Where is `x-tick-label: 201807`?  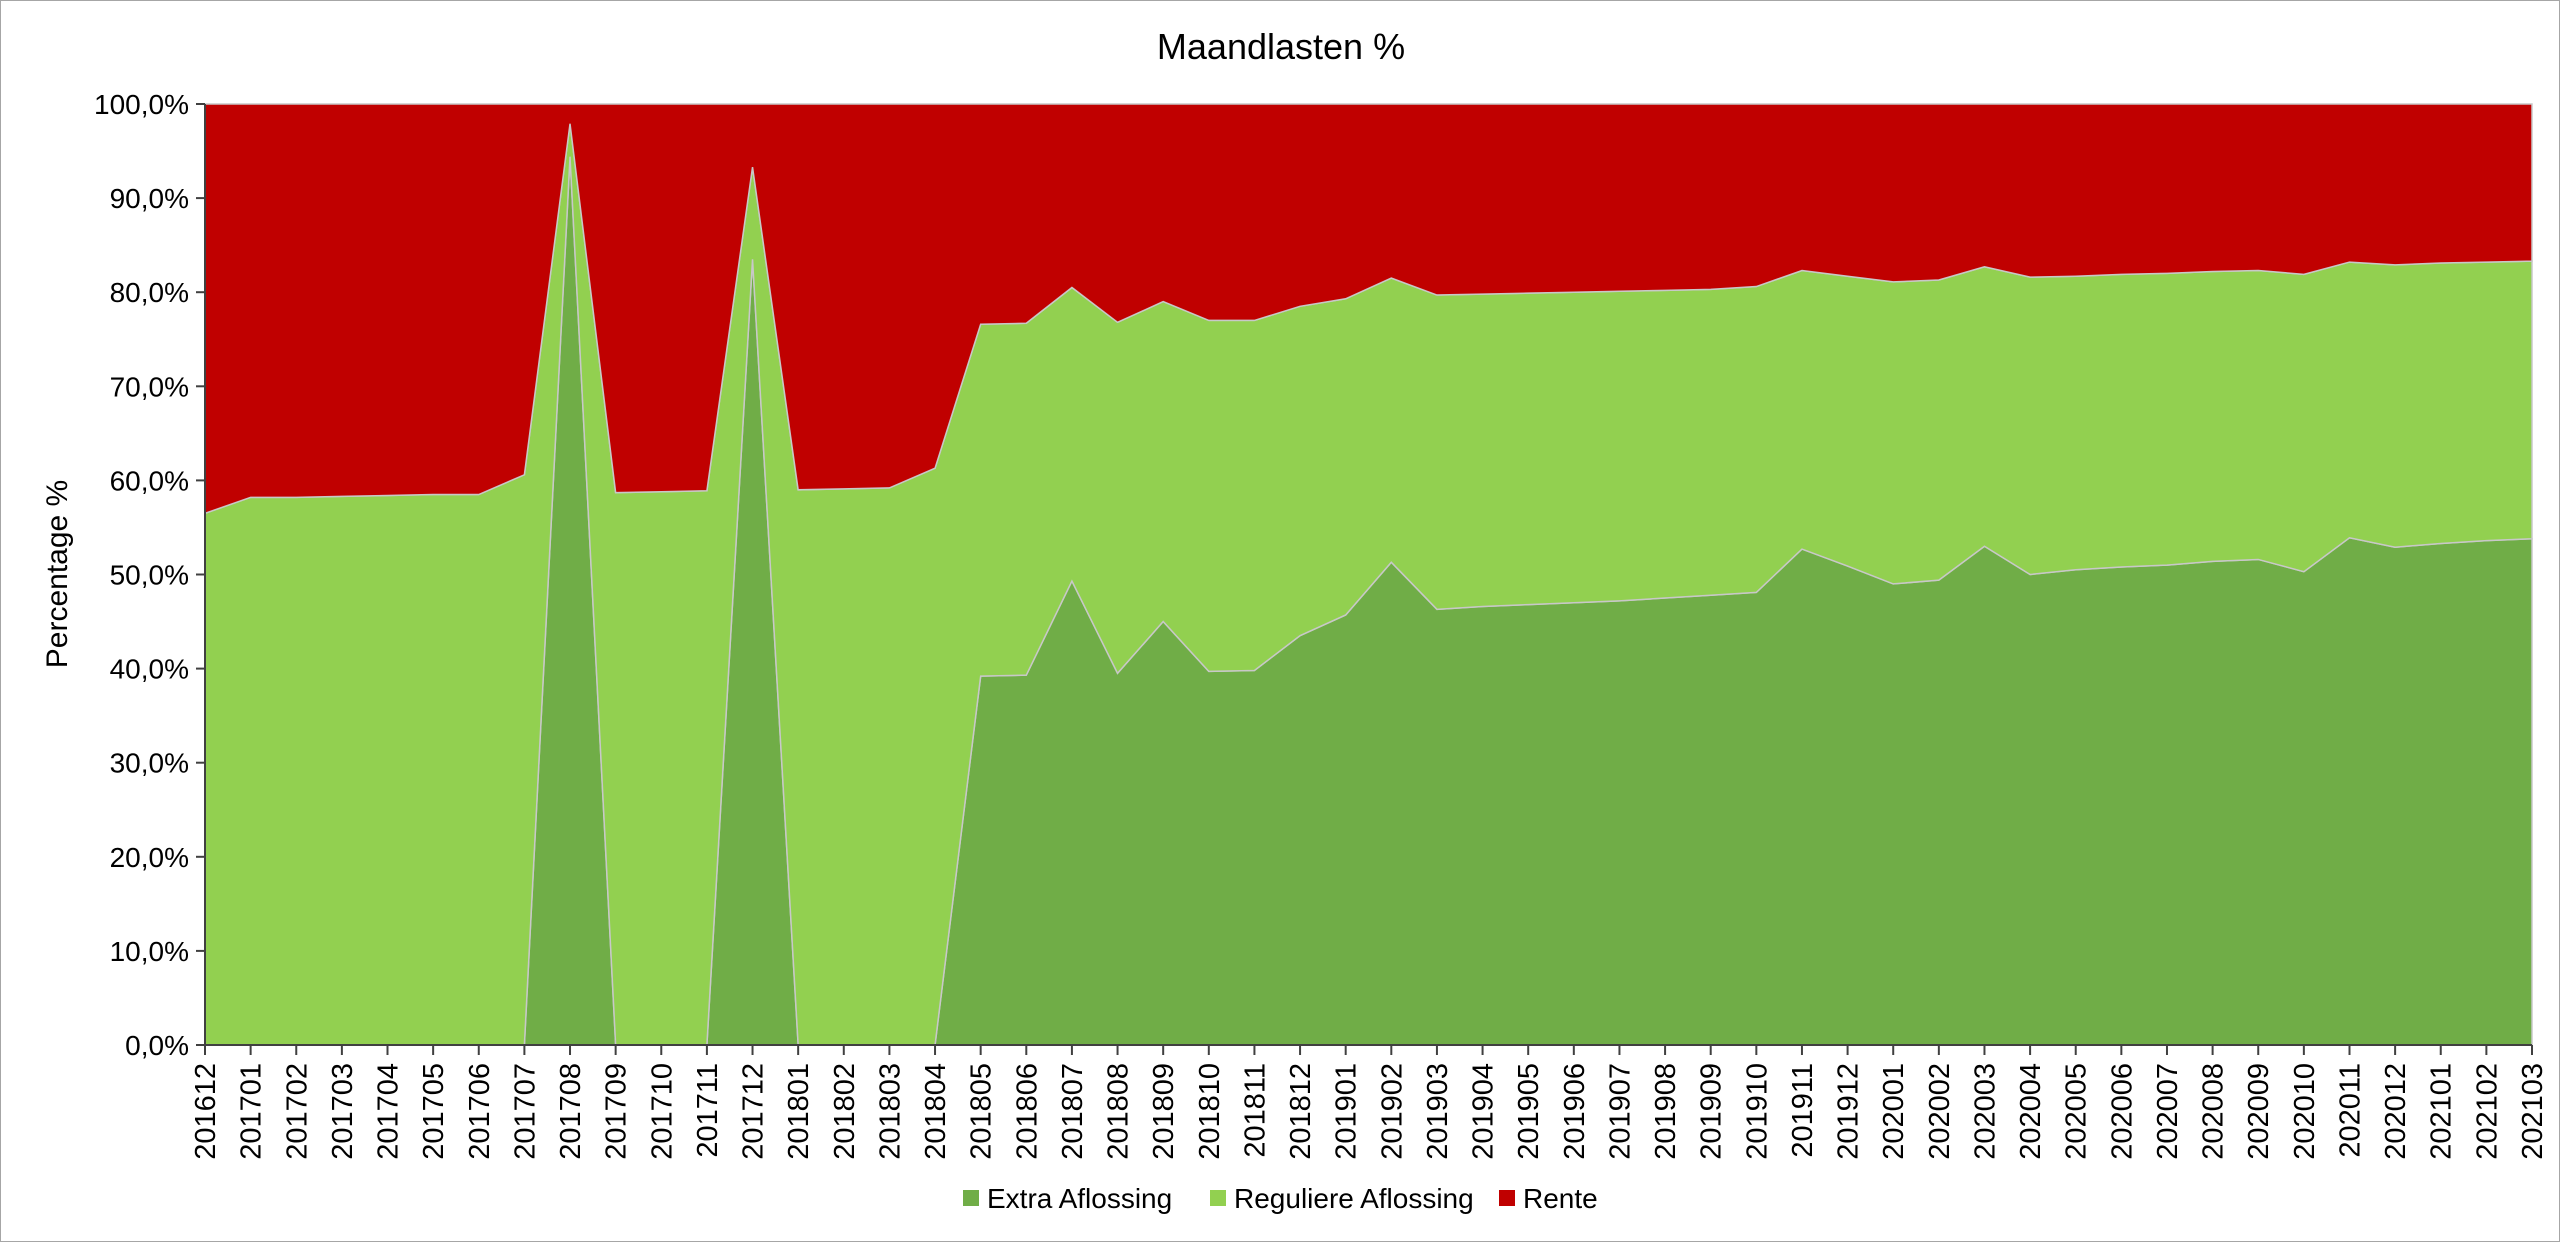
x-tick-label: 201807 is located at coordinates (1073, 1111).